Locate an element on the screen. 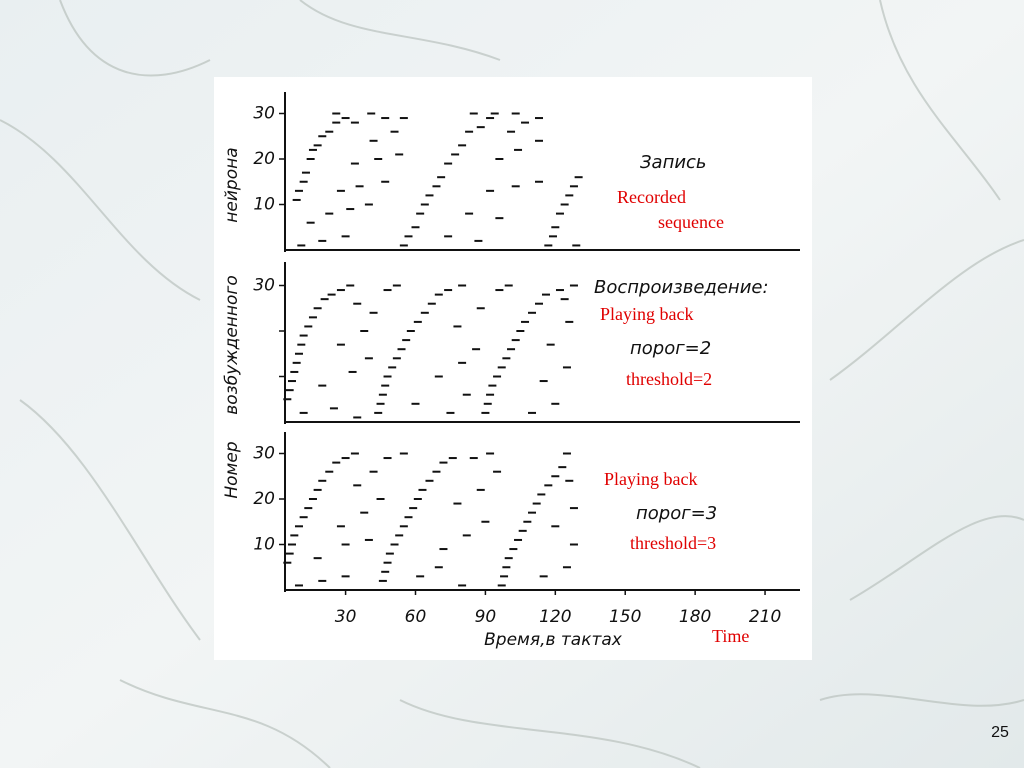 The image size is (1024, 773). x-tick-label: 210 is located at coordinates (765, 617).